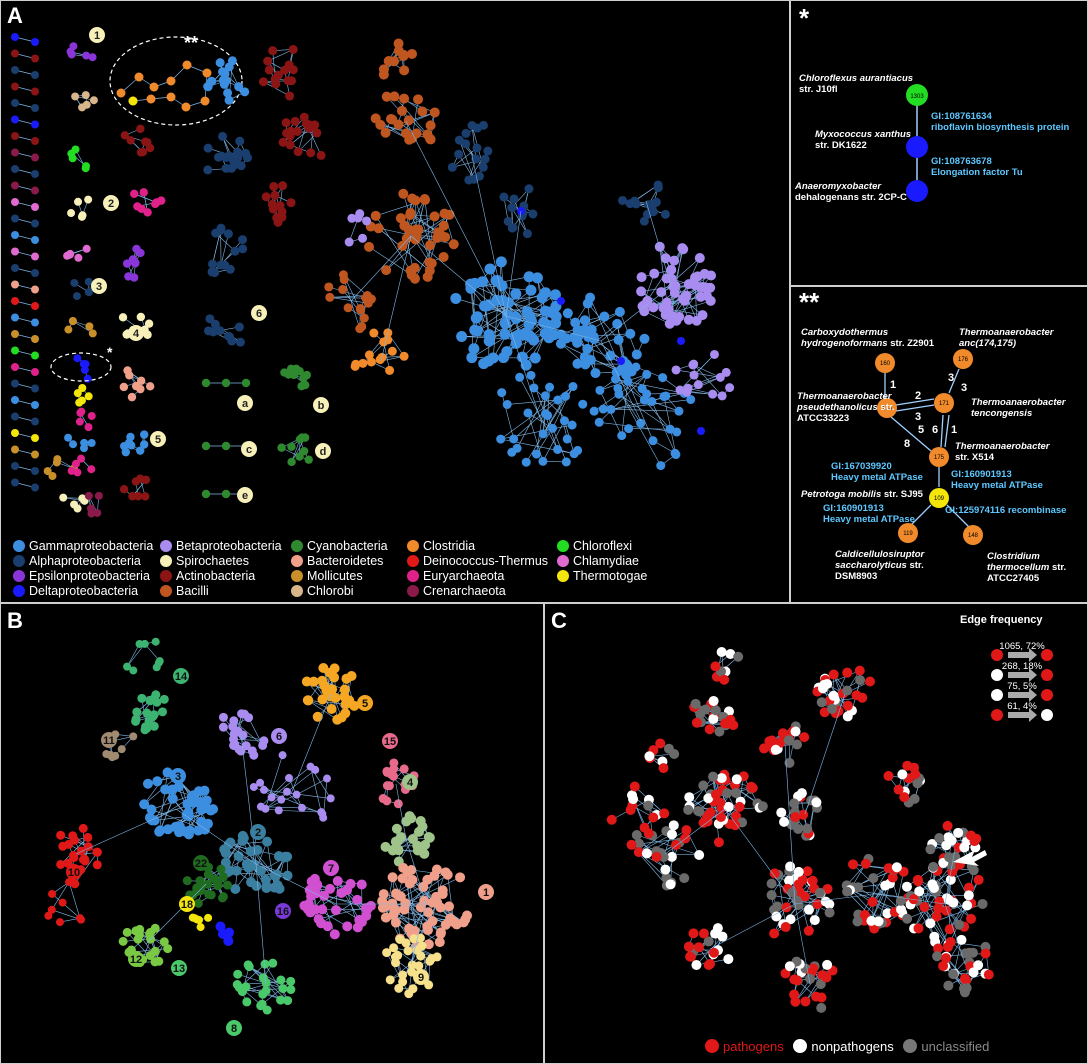 The height and width of the screenshot is (1064, 1088). Describe the element at coordinates (1027, 567) in the screenshot. I see `ds-clost: Clostridium thermocellum str. ATCC27405` at that location.